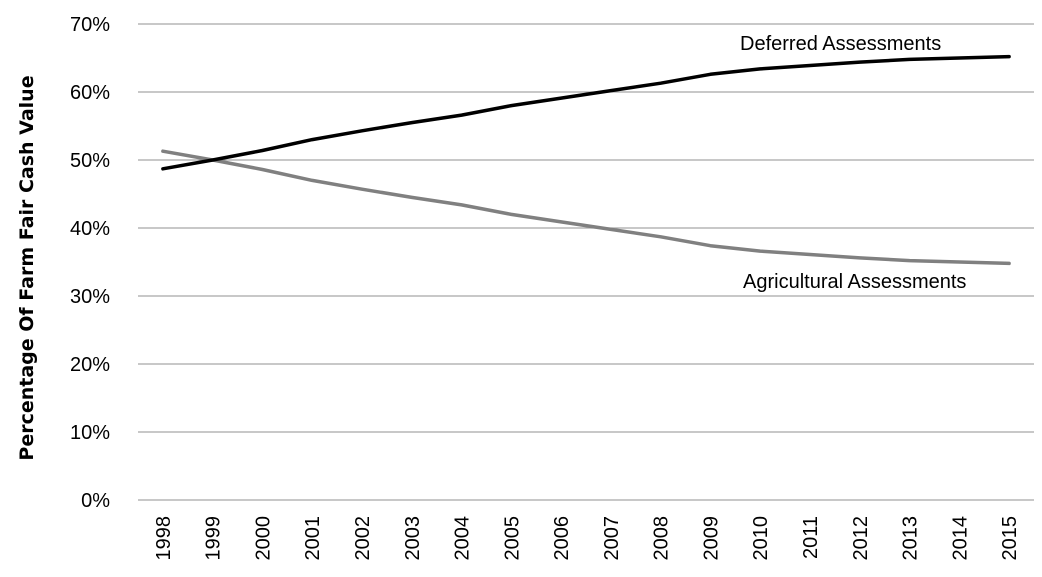 This screenshot has width=1042, height=577. Describe the element at coordinates (711, 538) in the screenshot. I see `x-tick-label: 2009` at that location.